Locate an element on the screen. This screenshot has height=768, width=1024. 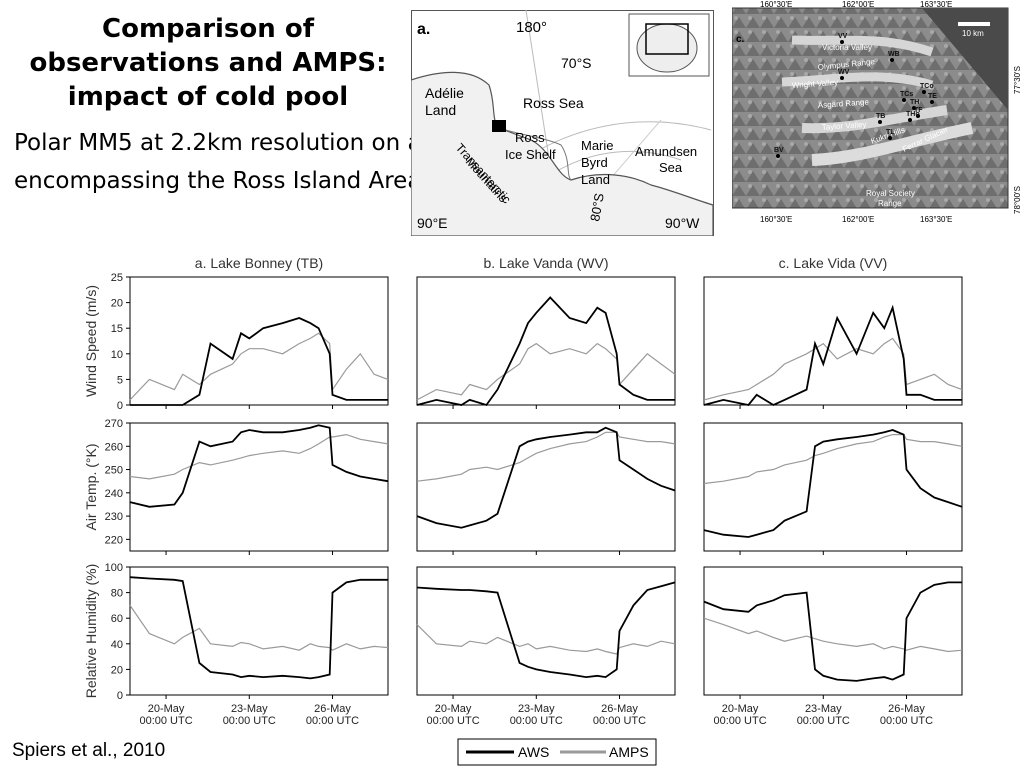
ross-sea-water is located at coordinates (965, 59).